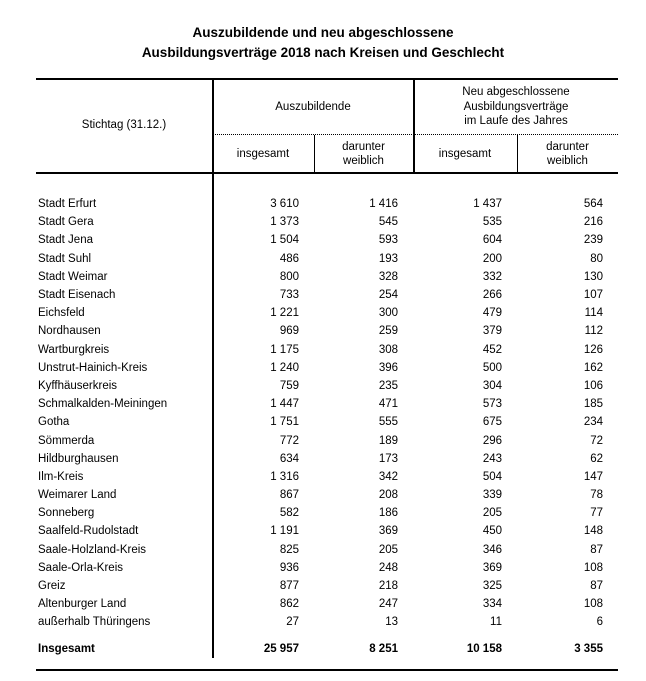 This screenshot has width=646, height=681. What do you see at coordinates (492, 385) in the screenshot?
I see `value-vertraege-insgesamt: 304` at bounding box center [492, 385].